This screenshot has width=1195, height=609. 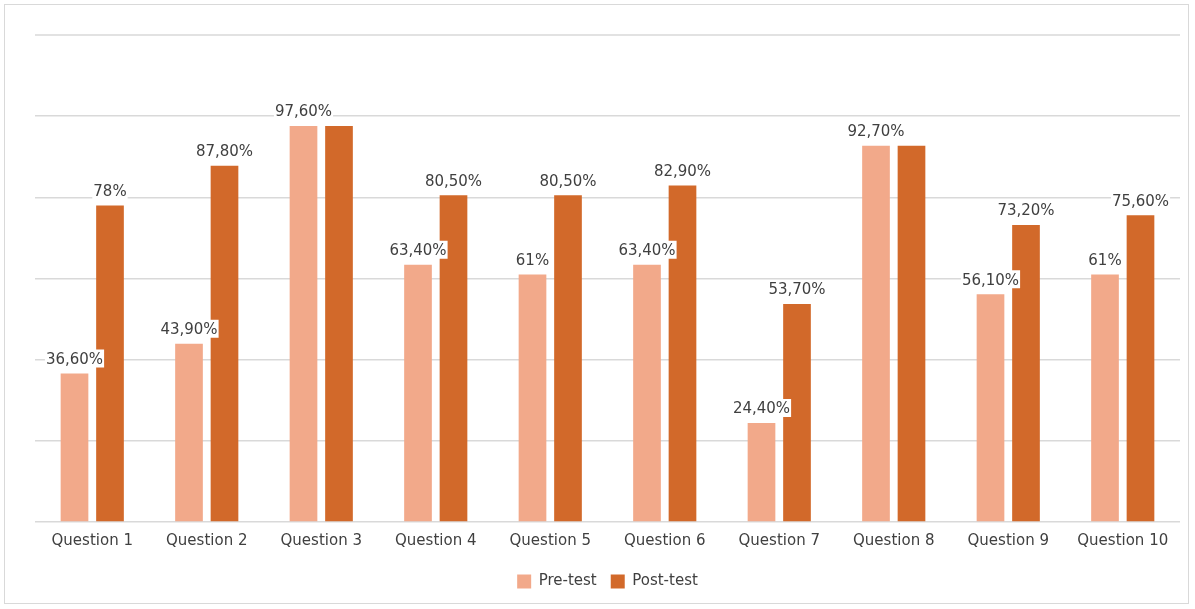 I want to click on data-label: 53,70%, so click(x=797, y=289).